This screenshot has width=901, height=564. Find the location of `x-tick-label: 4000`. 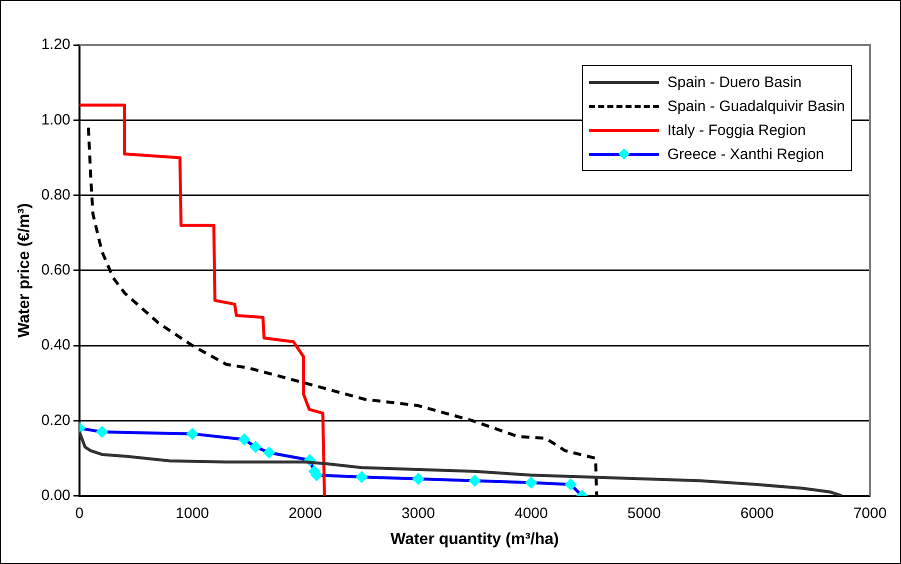

x-tick-label: 4000 is located at coordinates (531, 513).